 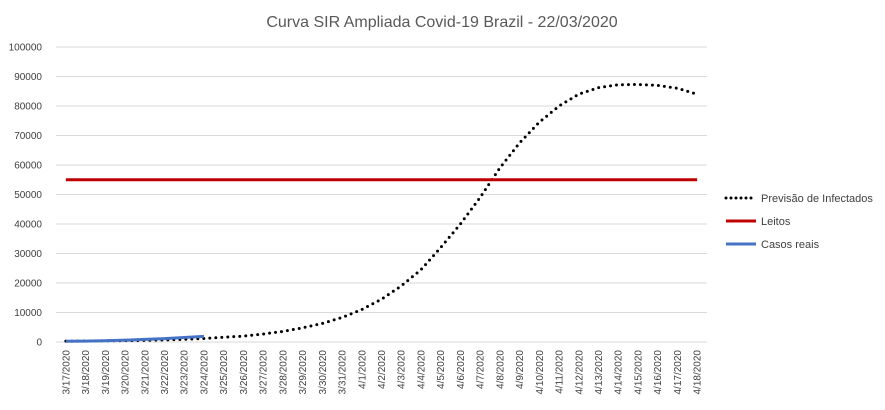 I want to click on x-tick-label: 4/2/2020, so click(x=382, y=369).